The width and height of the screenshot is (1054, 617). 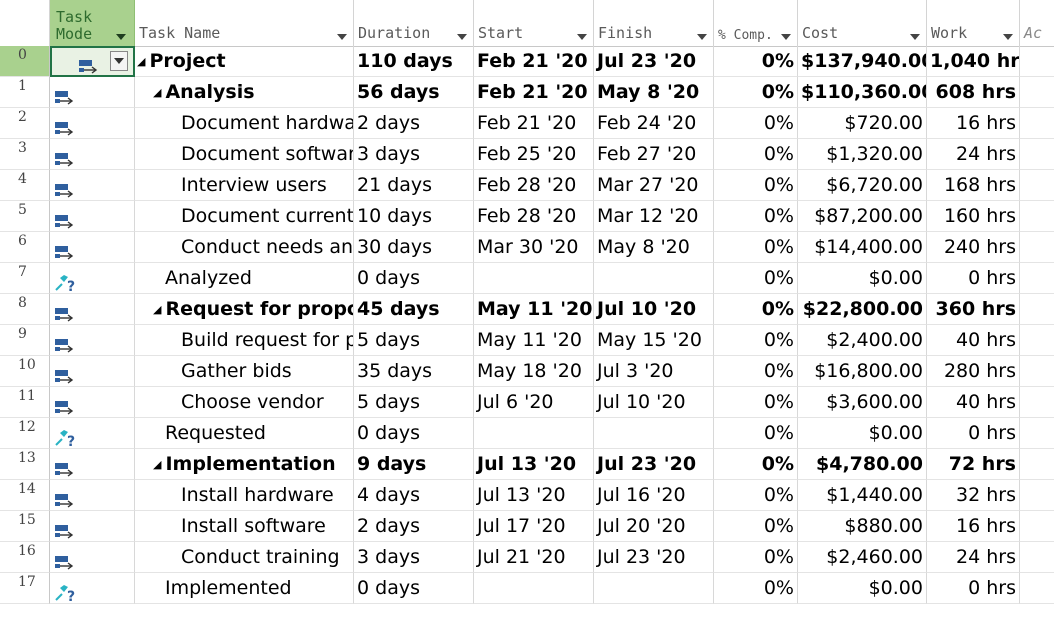 What do you see at coordinates (862, 216) in the screenshot?
I see `cost-cell: $87,200.00` at bounding box center [862, 216].